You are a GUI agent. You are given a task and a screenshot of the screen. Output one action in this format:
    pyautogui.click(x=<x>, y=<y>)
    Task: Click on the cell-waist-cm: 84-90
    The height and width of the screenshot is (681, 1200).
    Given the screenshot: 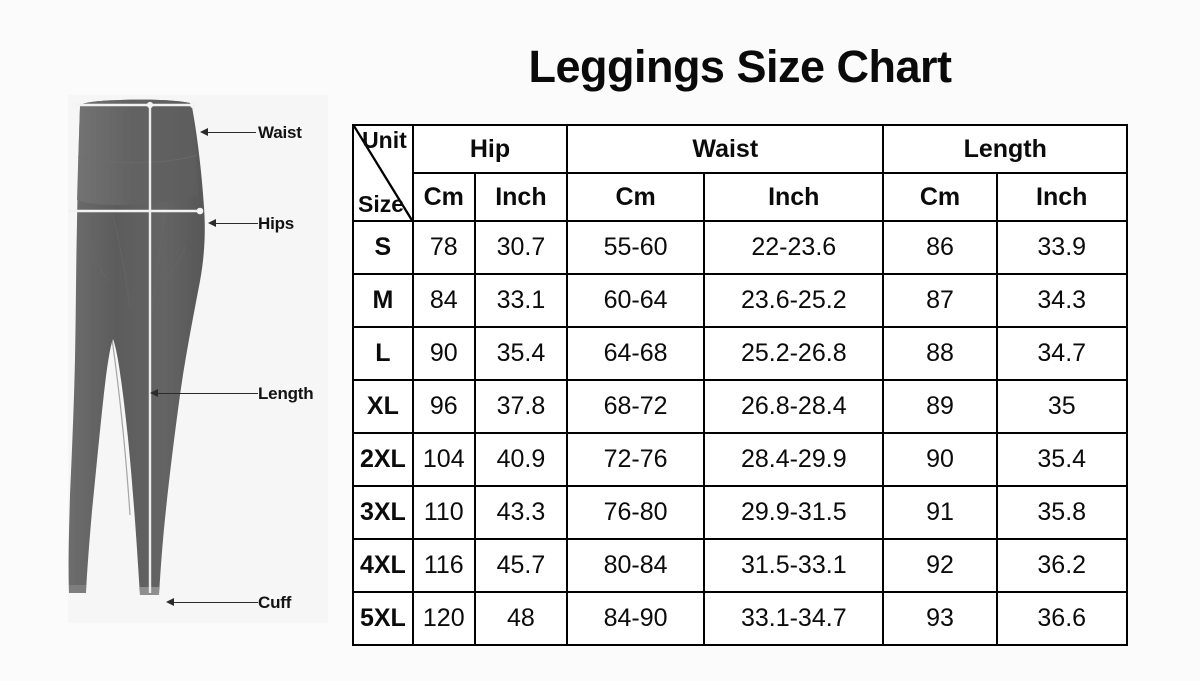 What is the action you would take?
    pyautogui.click(x=636, y=618)
    